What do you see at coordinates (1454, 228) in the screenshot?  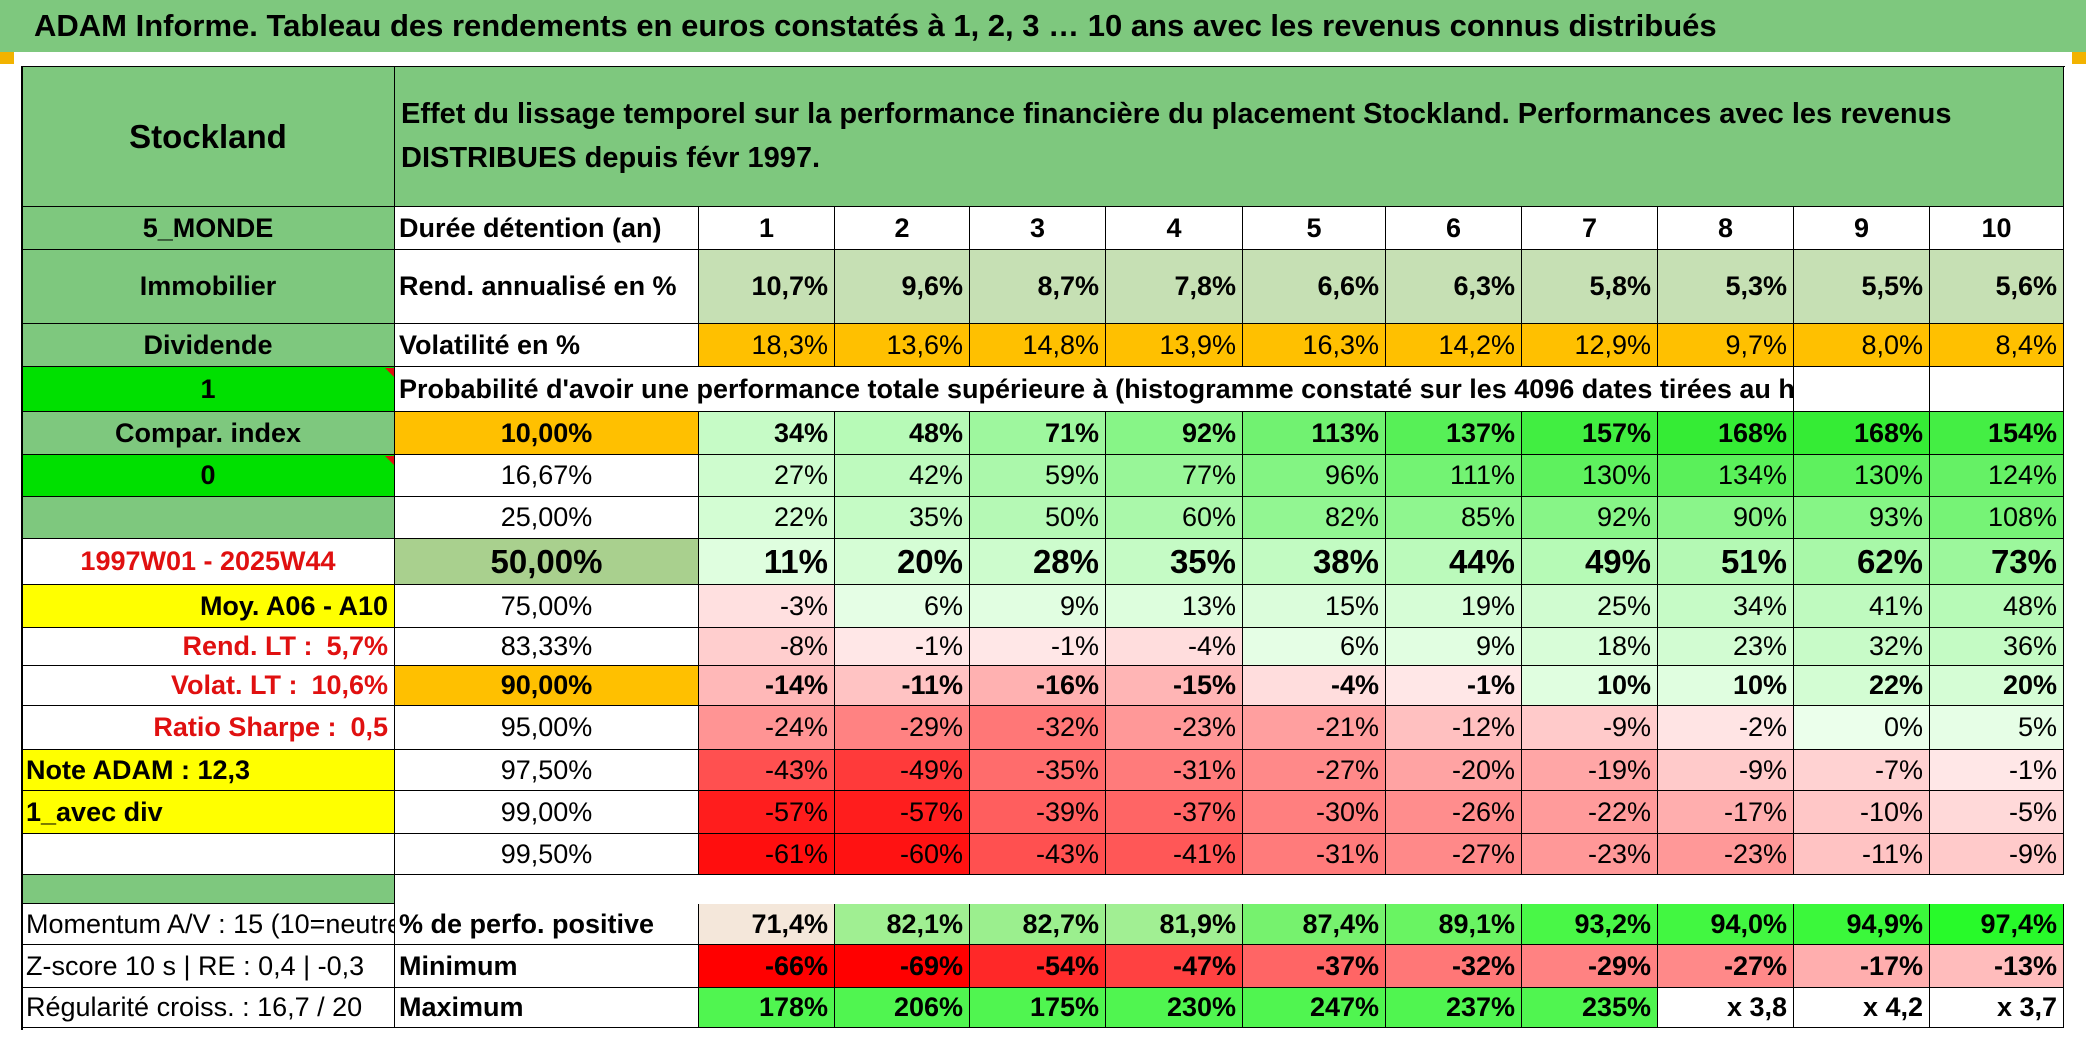 I see `year-header: 6` at bounding box center [1454, 228].